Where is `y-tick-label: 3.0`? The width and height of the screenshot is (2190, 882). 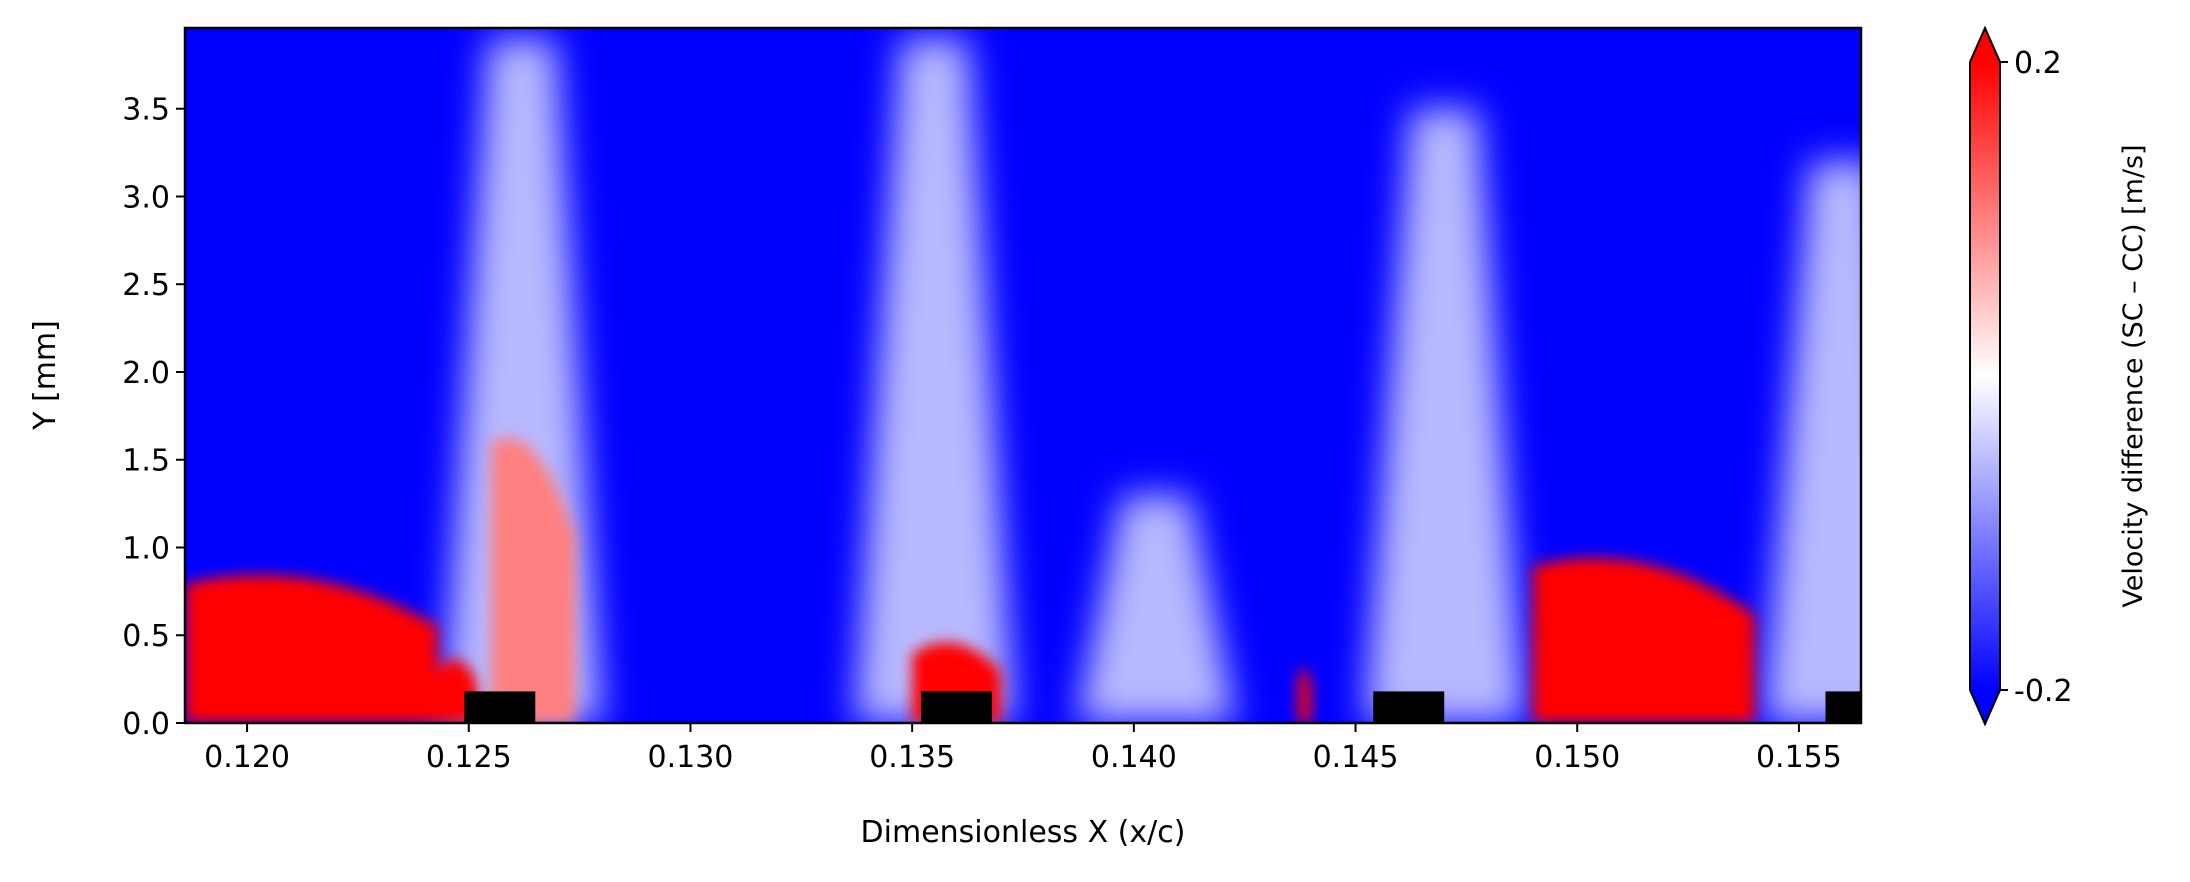 y-tick-label: 3.0 is located at coordinates (146, 197).